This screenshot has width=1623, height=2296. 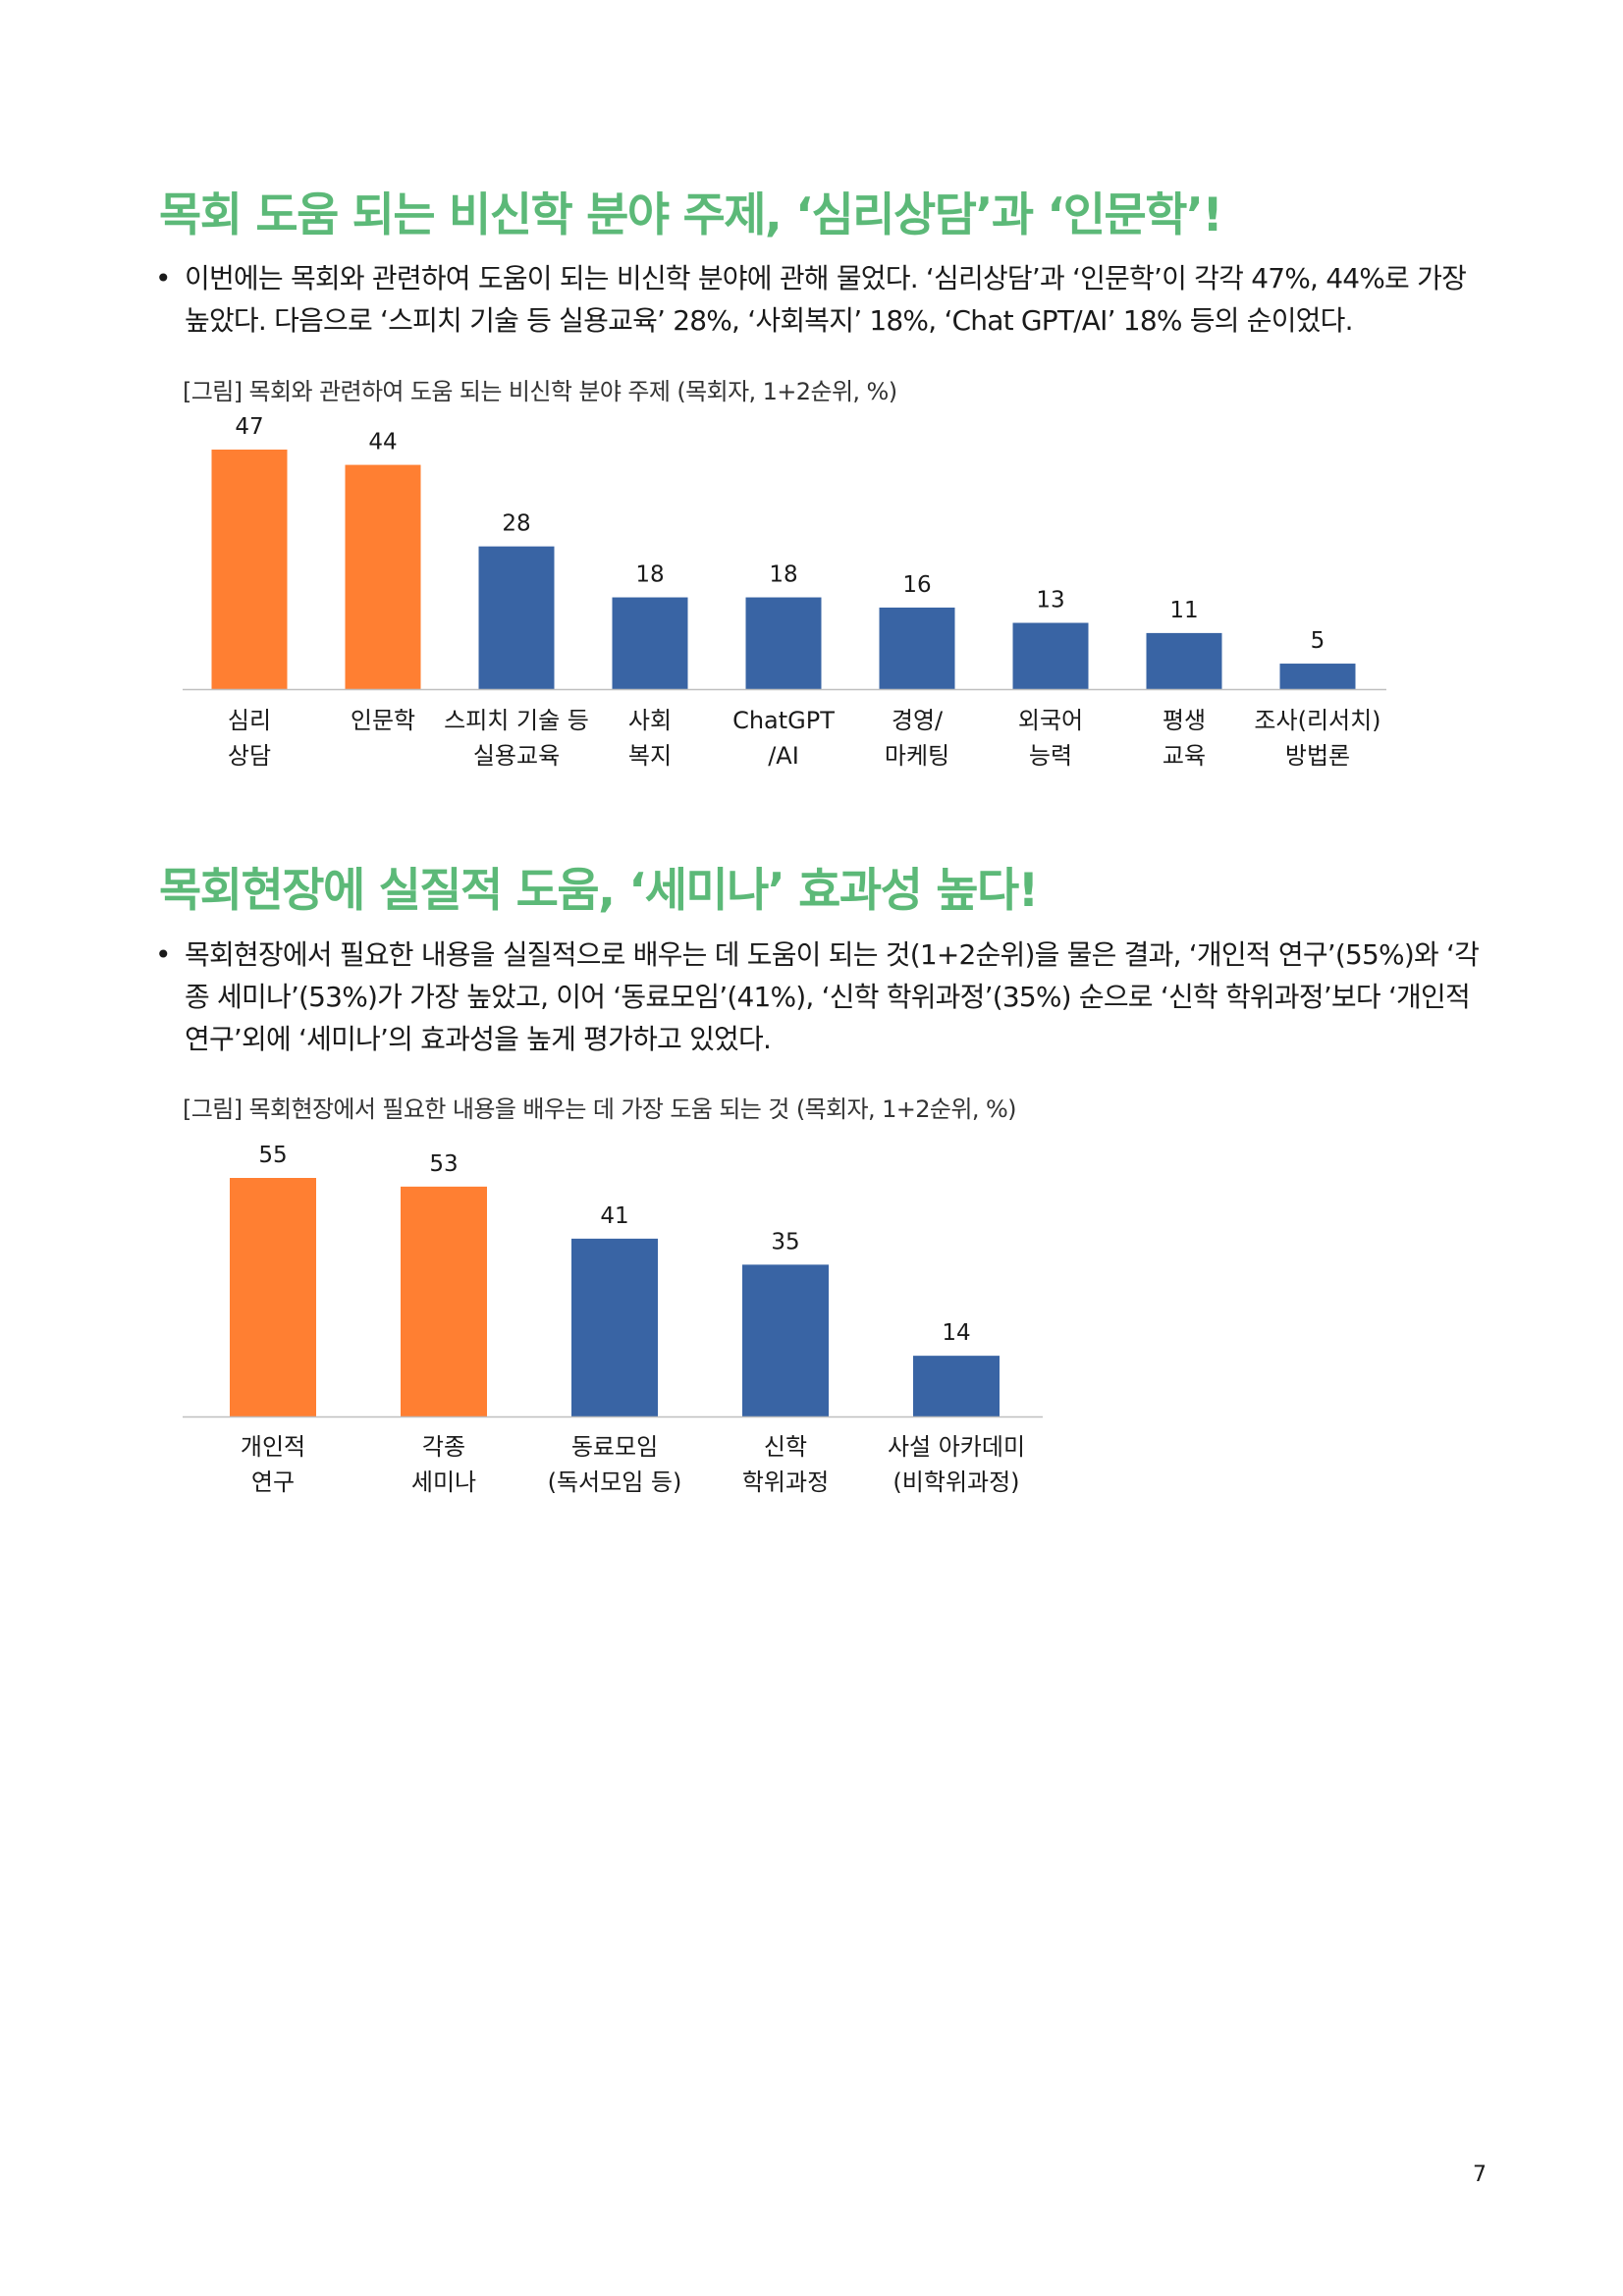 I want to click on category-label: 사회, so click(x=650, y=721).